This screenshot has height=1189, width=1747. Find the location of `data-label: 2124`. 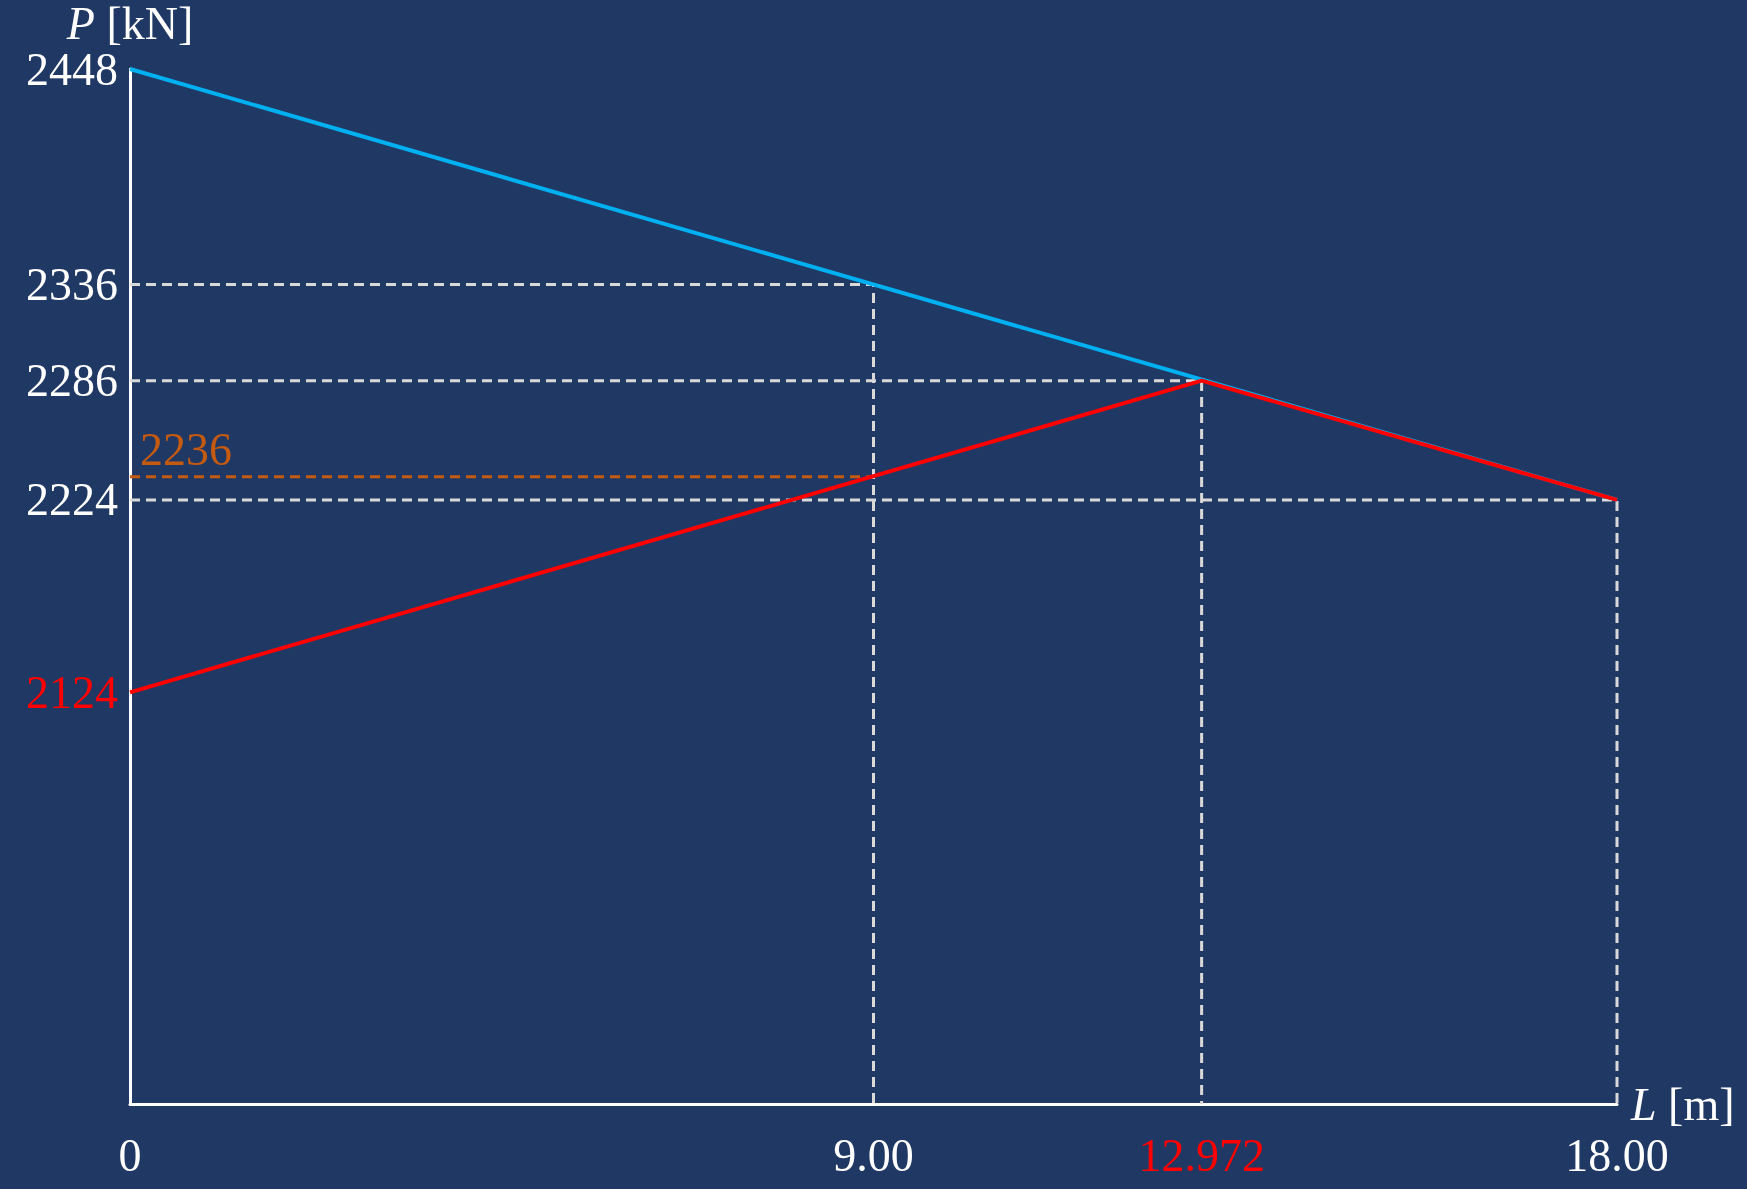

data-label: 2124 is located at coordinates (72, 692).